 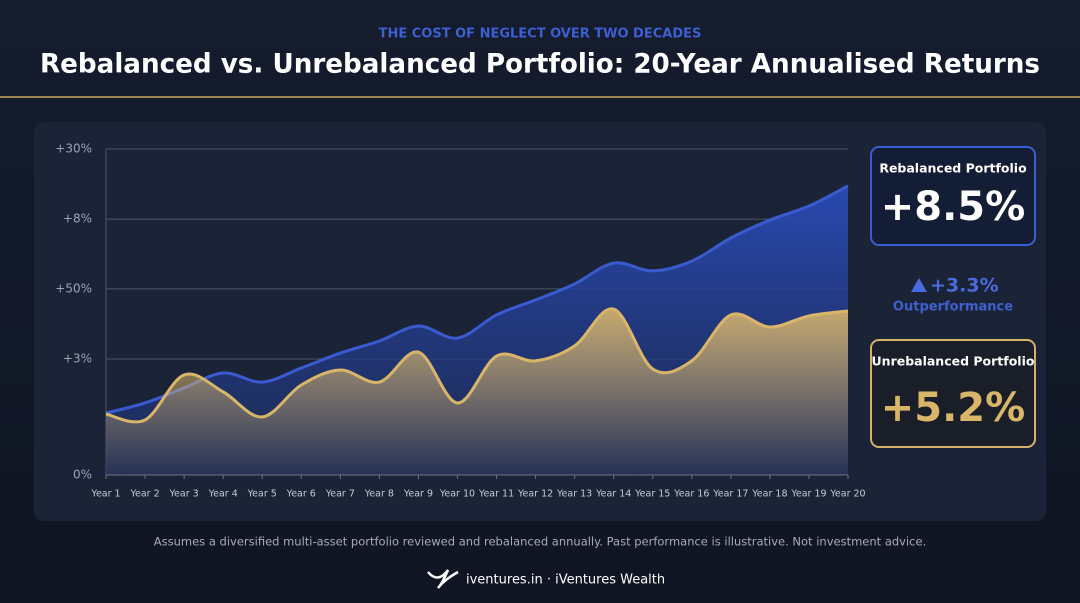 I want to click on y-tick-label: +30%, so click(x=73, y=149).